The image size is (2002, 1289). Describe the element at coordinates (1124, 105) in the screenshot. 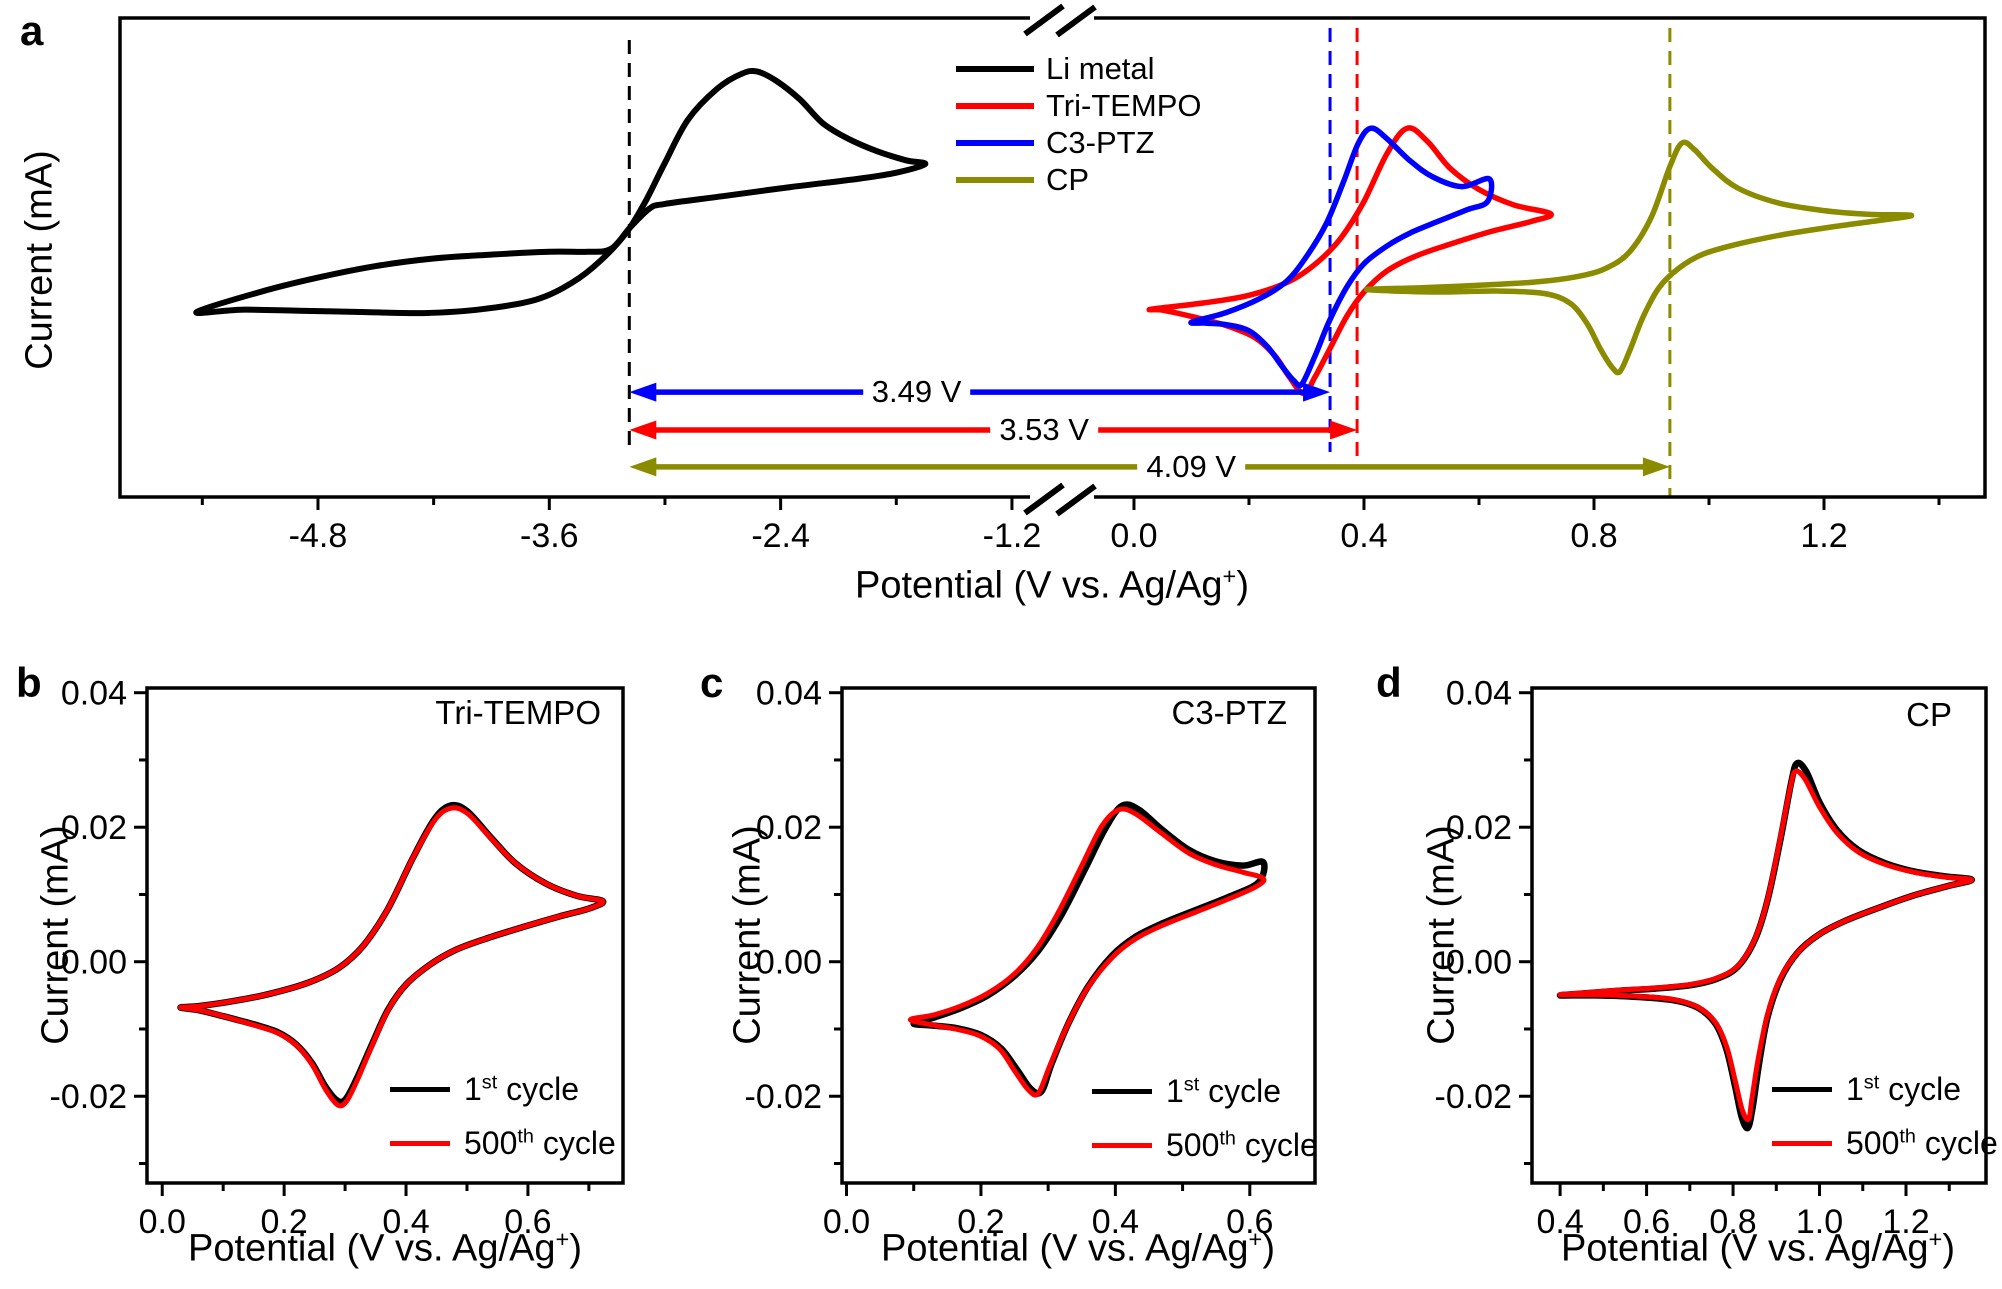

I see `legend-item-label: Tri-TEMPO` at that location.